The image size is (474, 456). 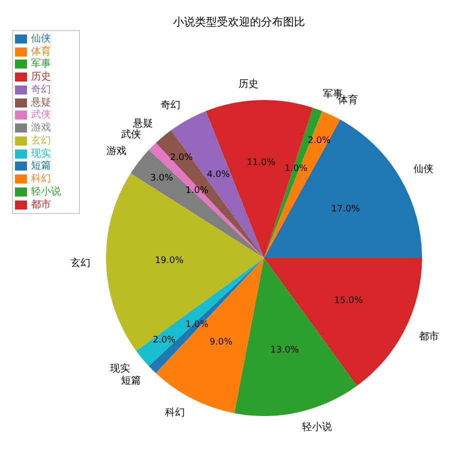 I want to click on legend-label: 历史, so click(x=41, y=77).